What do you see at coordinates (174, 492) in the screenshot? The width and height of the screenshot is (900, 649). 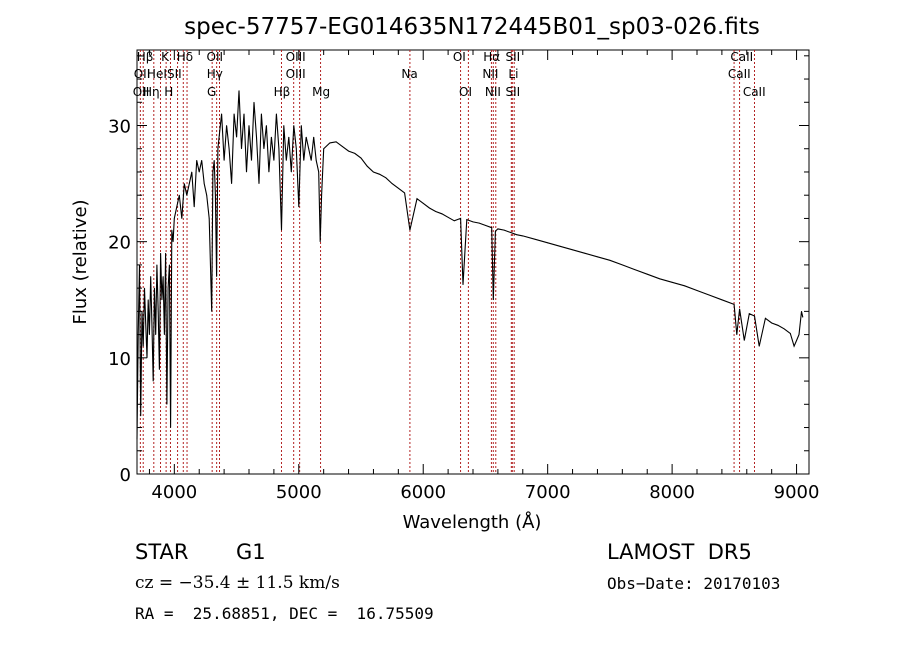 I see `x-tick-label: 4000` at bounding box center [174, 492].